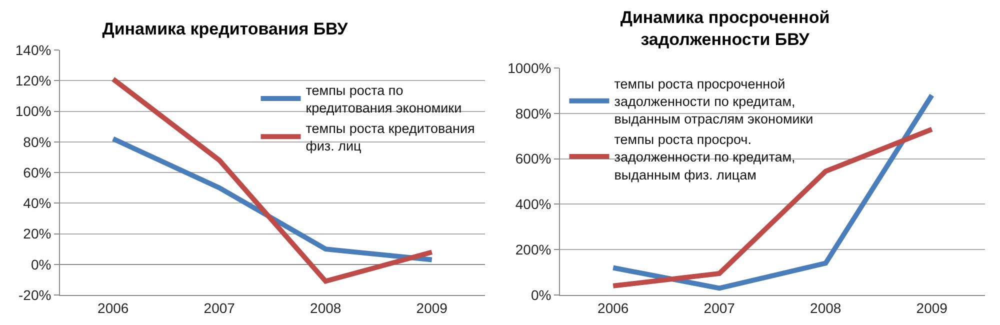 Image resolution: width=1000 pixels, height=325 pixels. Describe the element at coordinates (33, 50) in the screenshot. I see `y-tick-label: 140%` at that location.